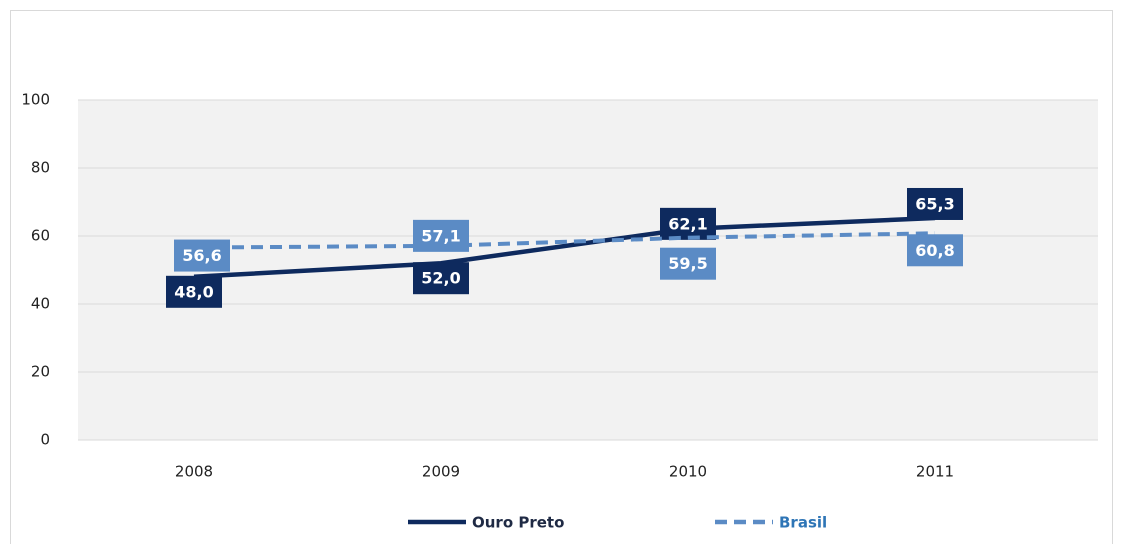 The height and width of the screenshot is (544, 1123). I want to click on x-tick-label: 2011, so click(935, 472).